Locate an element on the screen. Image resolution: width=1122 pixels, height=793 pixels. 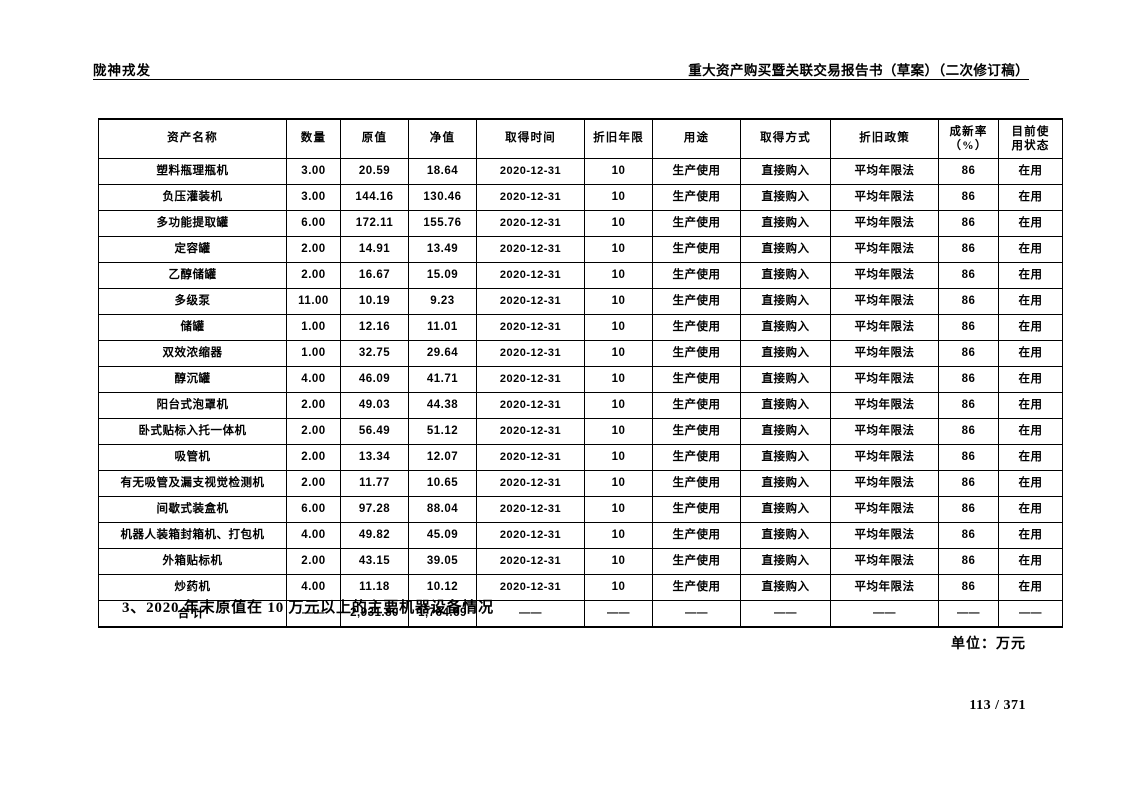
cell-original-value: 172.11 is located at coordinates (374, 223).